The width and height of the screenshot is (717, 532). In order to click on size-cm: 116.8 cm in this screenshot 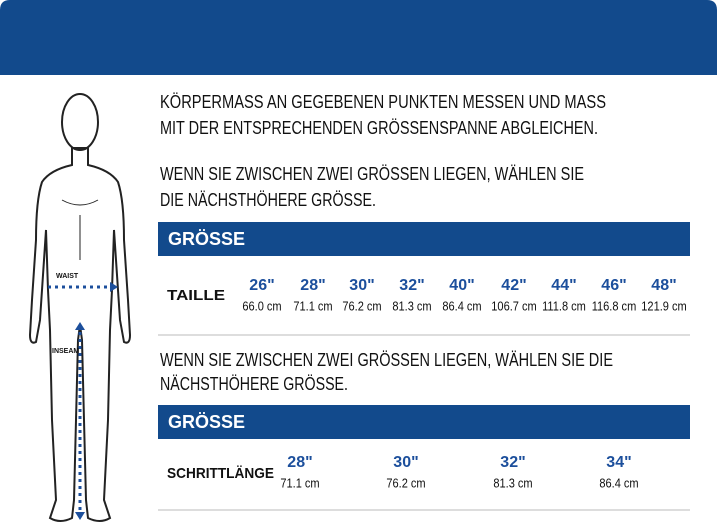, I will do `click(614, 306)`.